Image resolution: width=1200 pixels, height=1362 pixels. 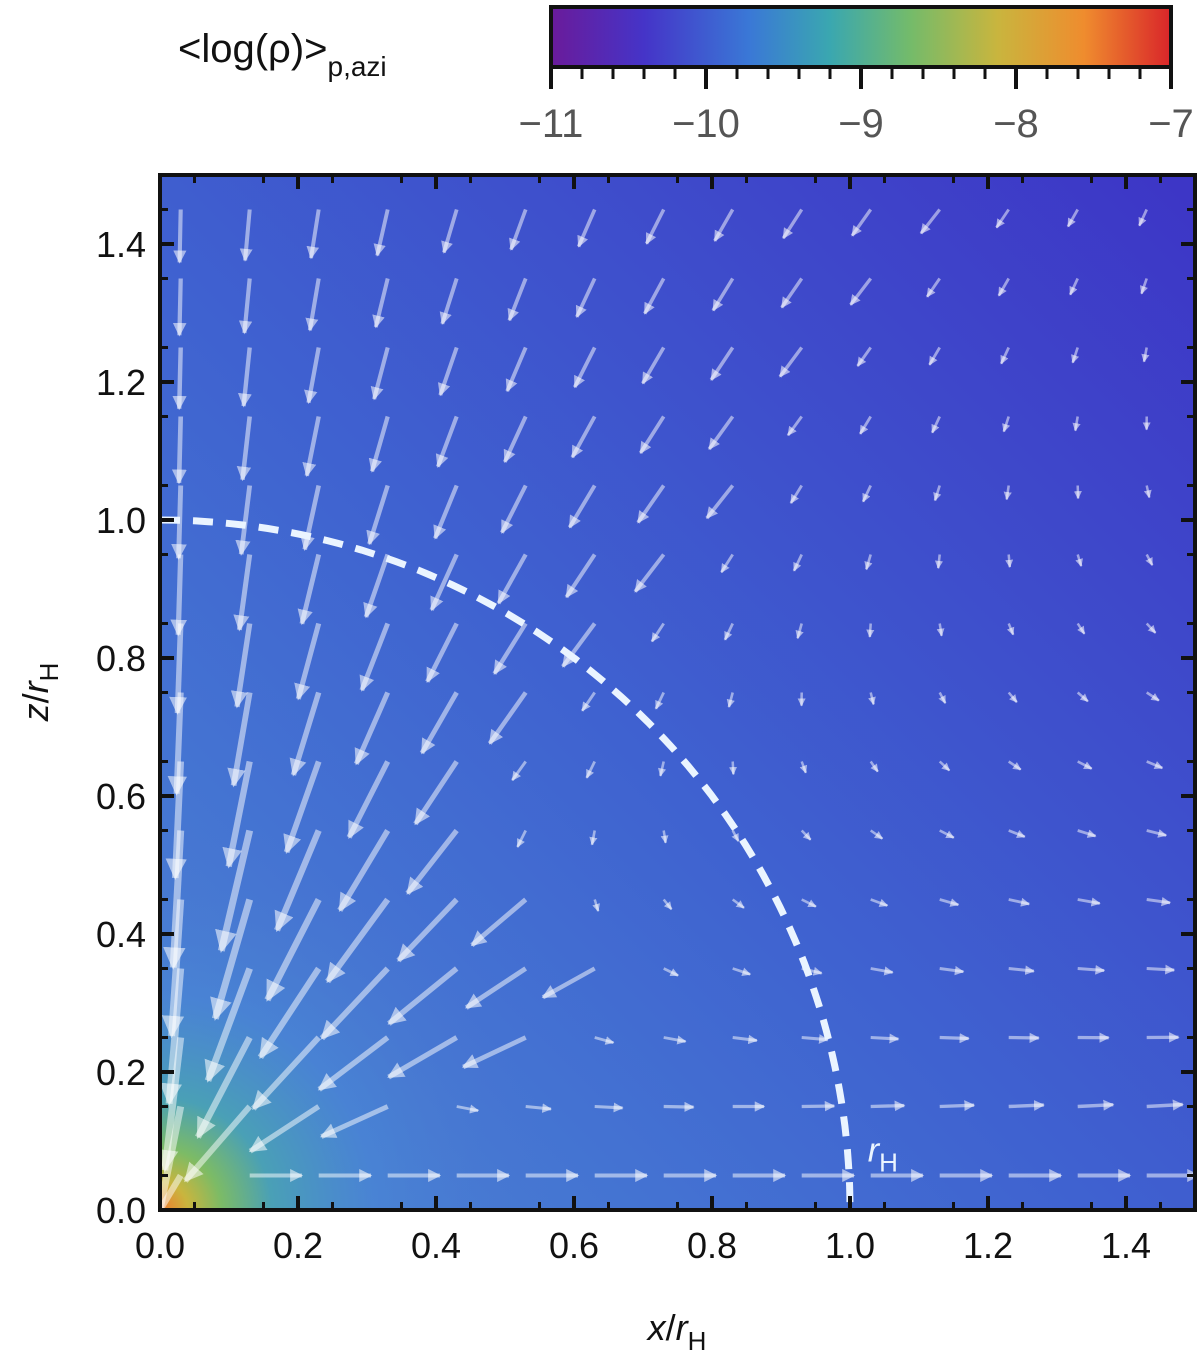 What do you see at coordinates (1171, 124) in the screenshot?
I see `colorbar-tick-label: −7` at bounding box center [1171, 124].